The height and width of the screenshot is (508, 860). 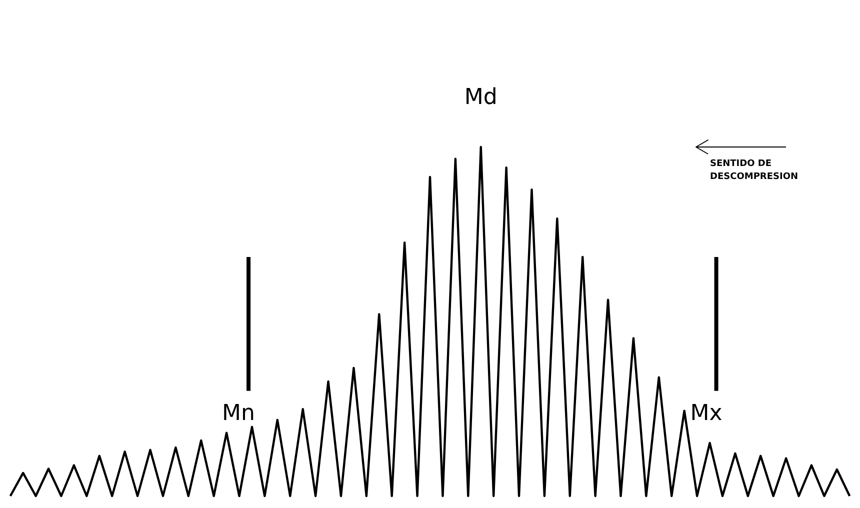 I want to click on text: Md, so click(x=481, y=97).